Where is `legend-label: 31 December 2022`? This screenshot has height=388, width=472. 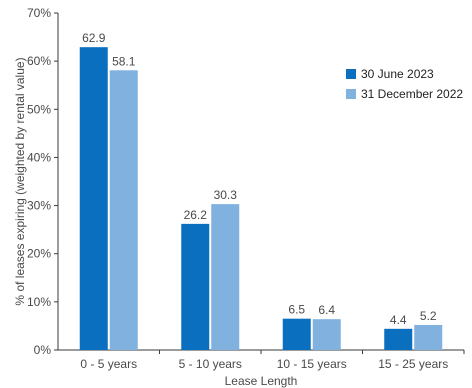
legend-label: 31 December 2022 is located at coordinates (412, 94).